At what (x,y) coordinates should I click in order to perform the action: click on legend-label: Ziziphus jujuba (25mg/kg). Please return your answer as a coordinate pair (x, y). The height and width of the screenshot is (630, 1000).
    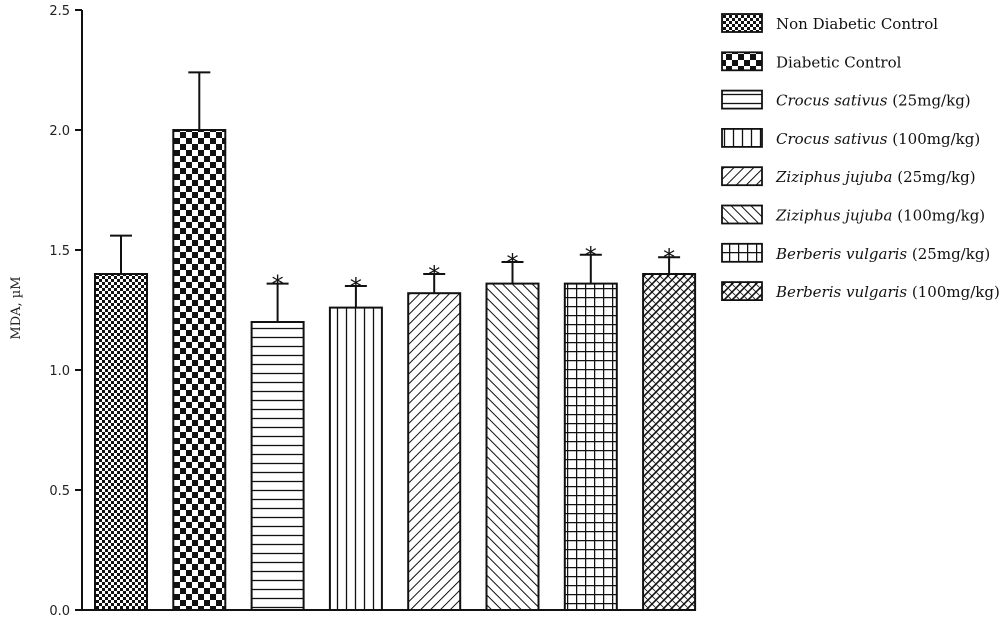
    Looking at the image, I should click on (875, 177).